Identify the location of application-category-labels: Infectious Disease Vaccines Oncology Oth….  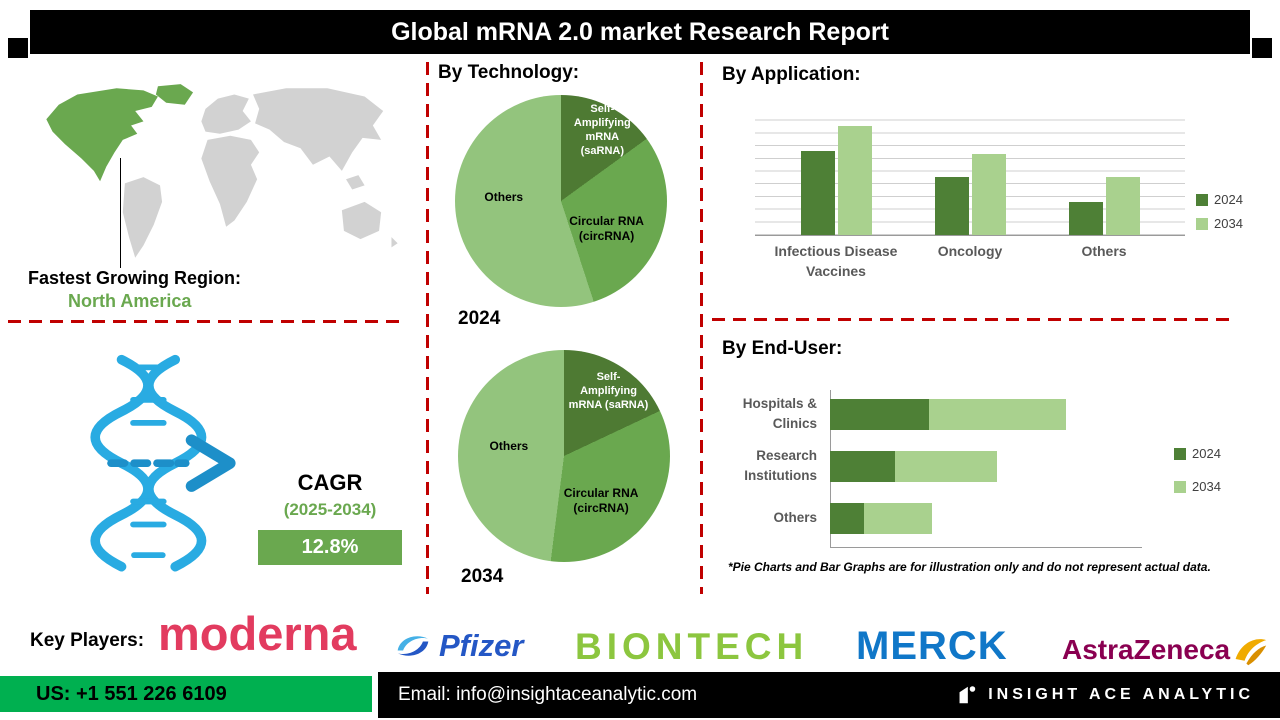
(970, 261).